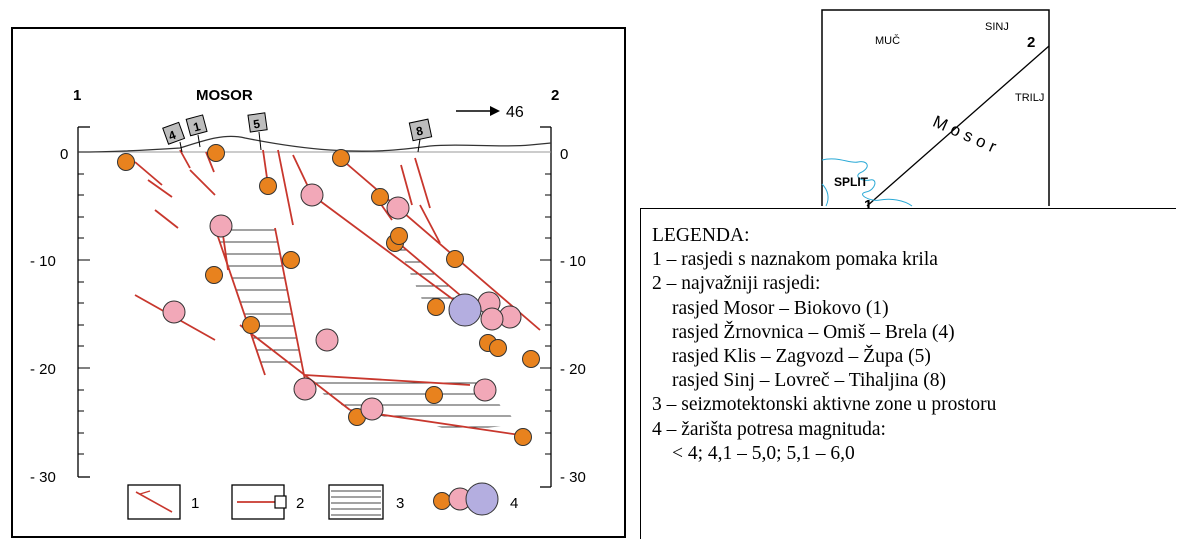 The height and width of the screenshot is (541, 1178). What do you see at coordinates (763, 453) in the screenshot?
I see `legend-magnitudes: < 4; 4,1 – 5,0; 5,1 – 6,0` at bounding box center [763, 453].